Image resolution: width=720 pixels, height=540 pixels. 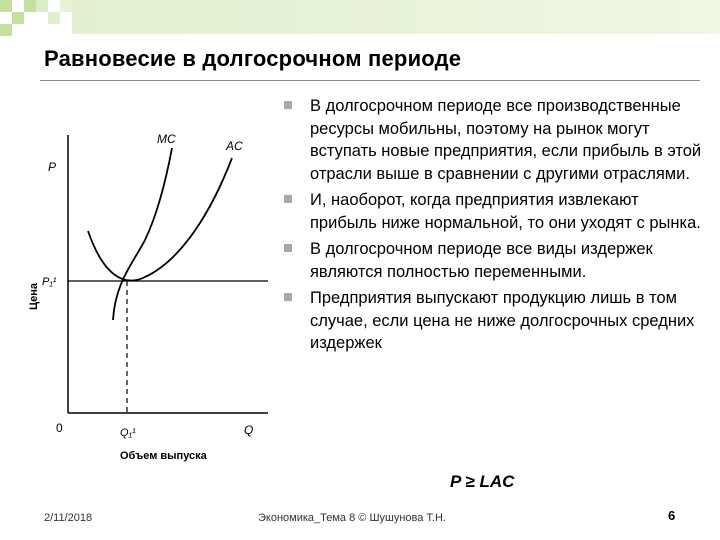 I want to click on price-level-label: P₁¹, so click(x=49, y=282).